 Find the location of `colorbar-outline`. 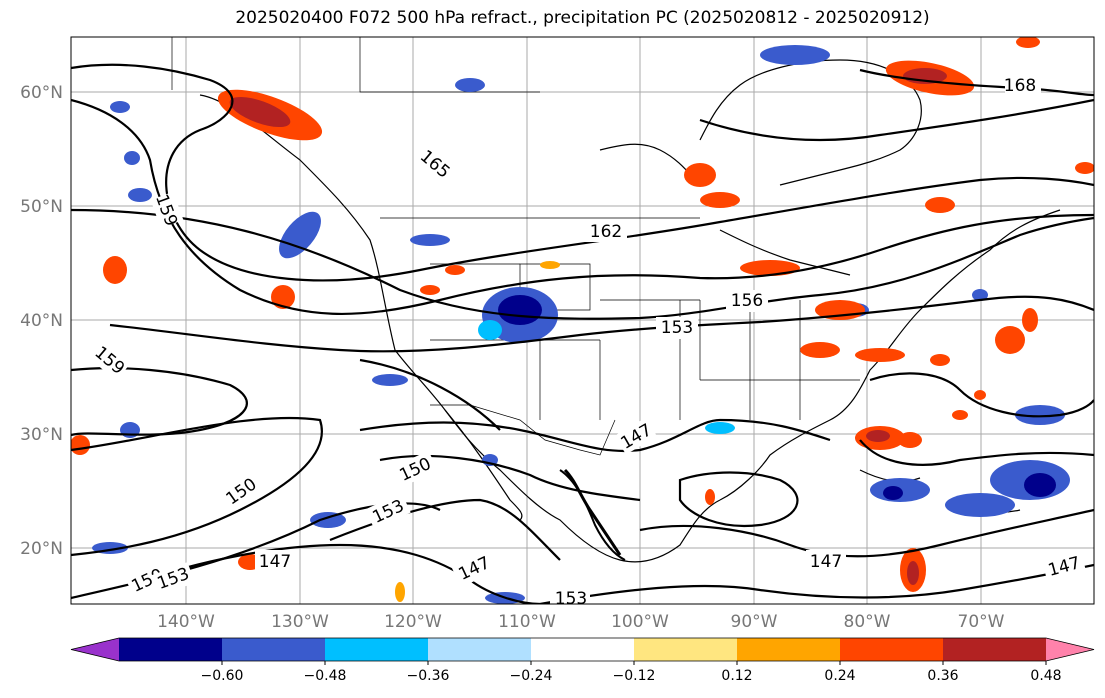

colorbar-outline is located at coordinates (582, 649).